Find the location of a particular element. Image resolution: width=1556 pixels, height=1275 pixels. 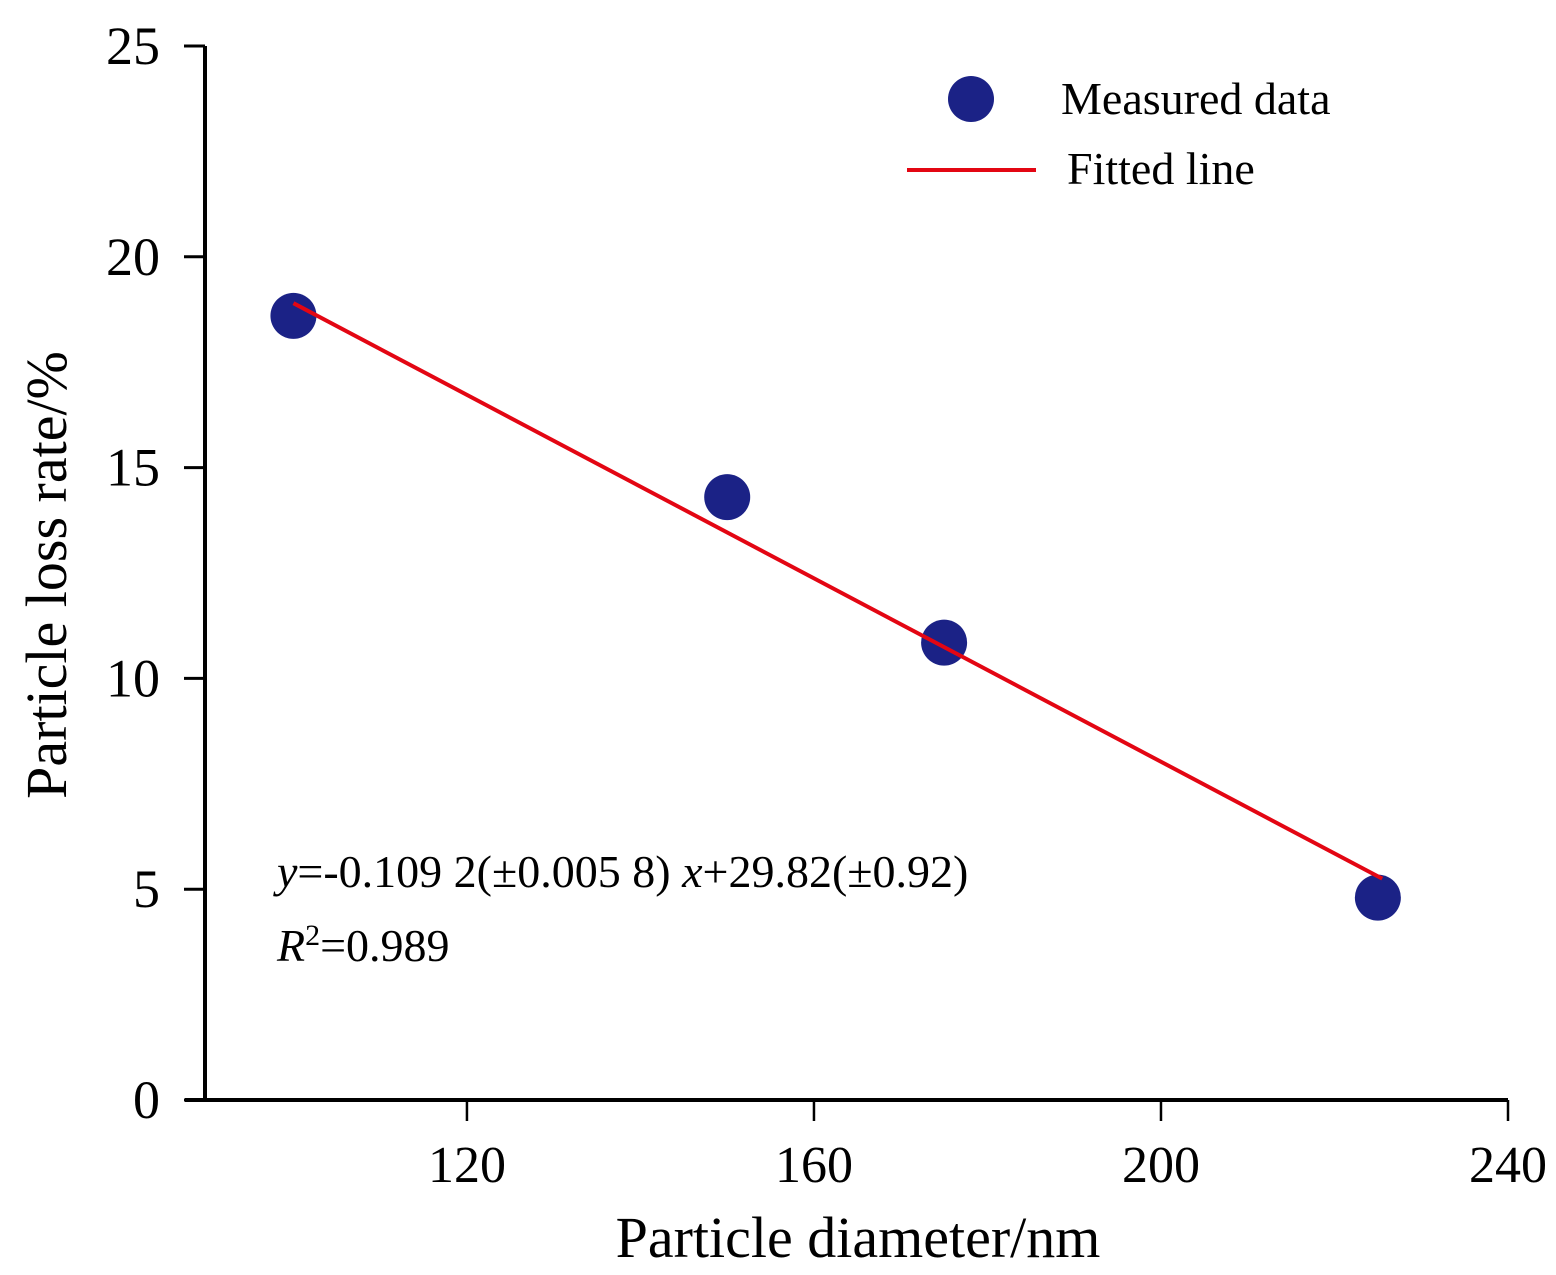

legend: Measured data Fitted line is located at coordinates (1119, 133).